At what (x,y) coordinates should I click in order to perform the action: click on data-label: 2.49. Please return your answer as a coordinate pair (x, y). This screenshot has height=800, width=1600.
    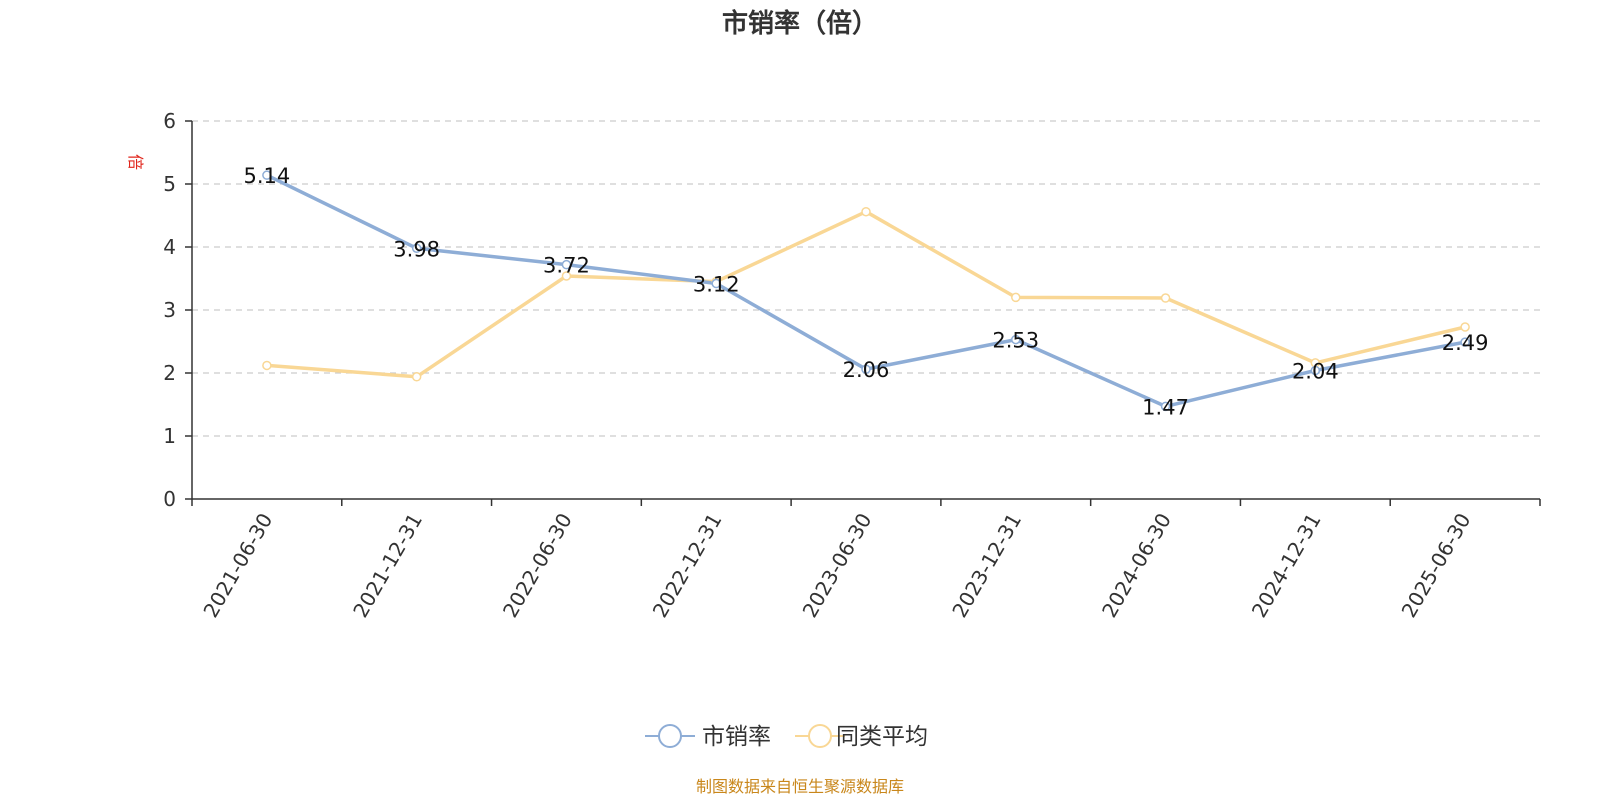
    Looking at the image, I should click on (1465, 343).